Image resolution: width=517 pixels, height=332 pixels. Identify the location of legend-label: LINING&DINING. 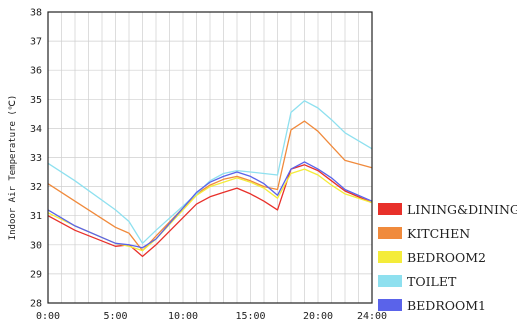
(462, 209).